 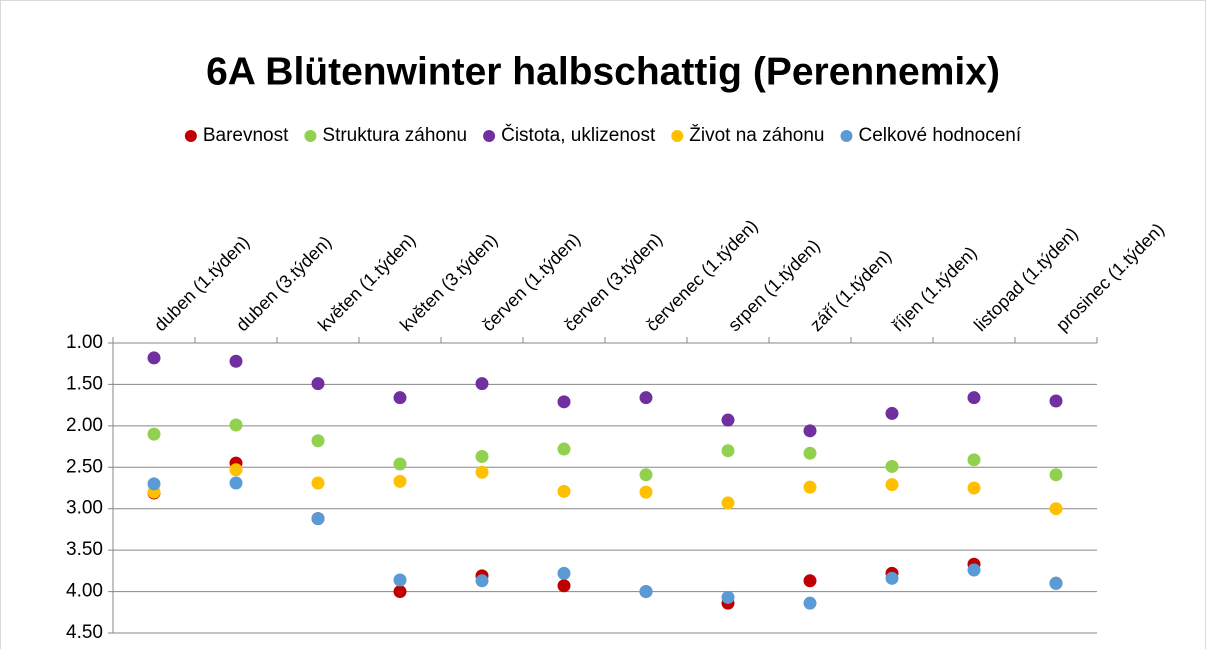 What do you see at coordinates (578, 135) in the screenshot?
I see `legend-label: Čistota, uklizenost` at bounding box center [578, 135].